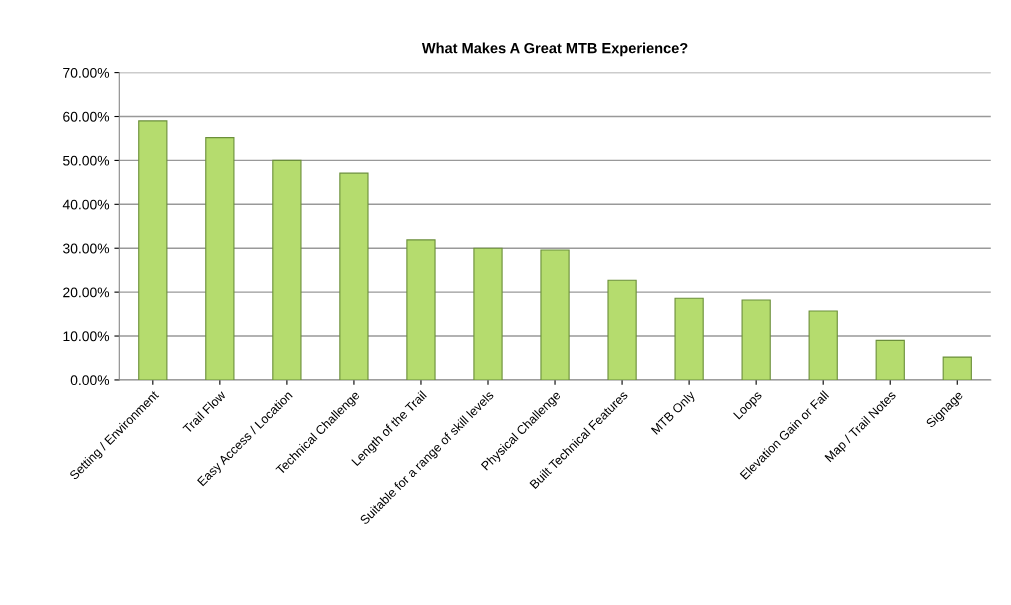 The width and height of the screenshot is (1011, 605). I want to click on y-tick-label: 20.00%, so click(86, 292).